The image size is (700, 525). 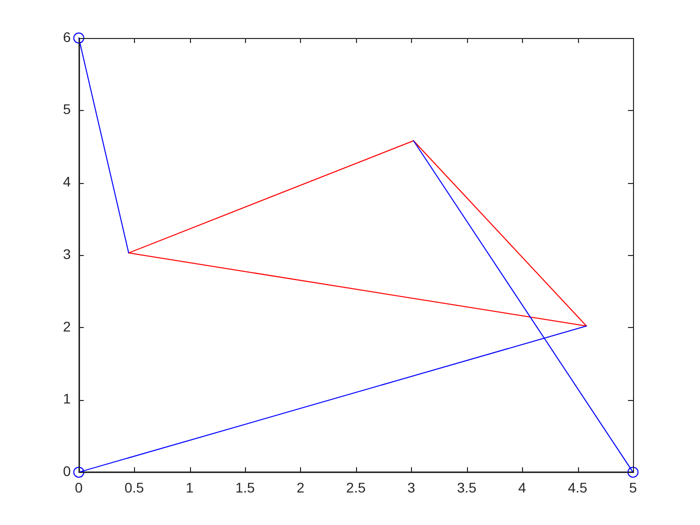 I want to click on x-tick-label: 1, so click(x=190, y=487).